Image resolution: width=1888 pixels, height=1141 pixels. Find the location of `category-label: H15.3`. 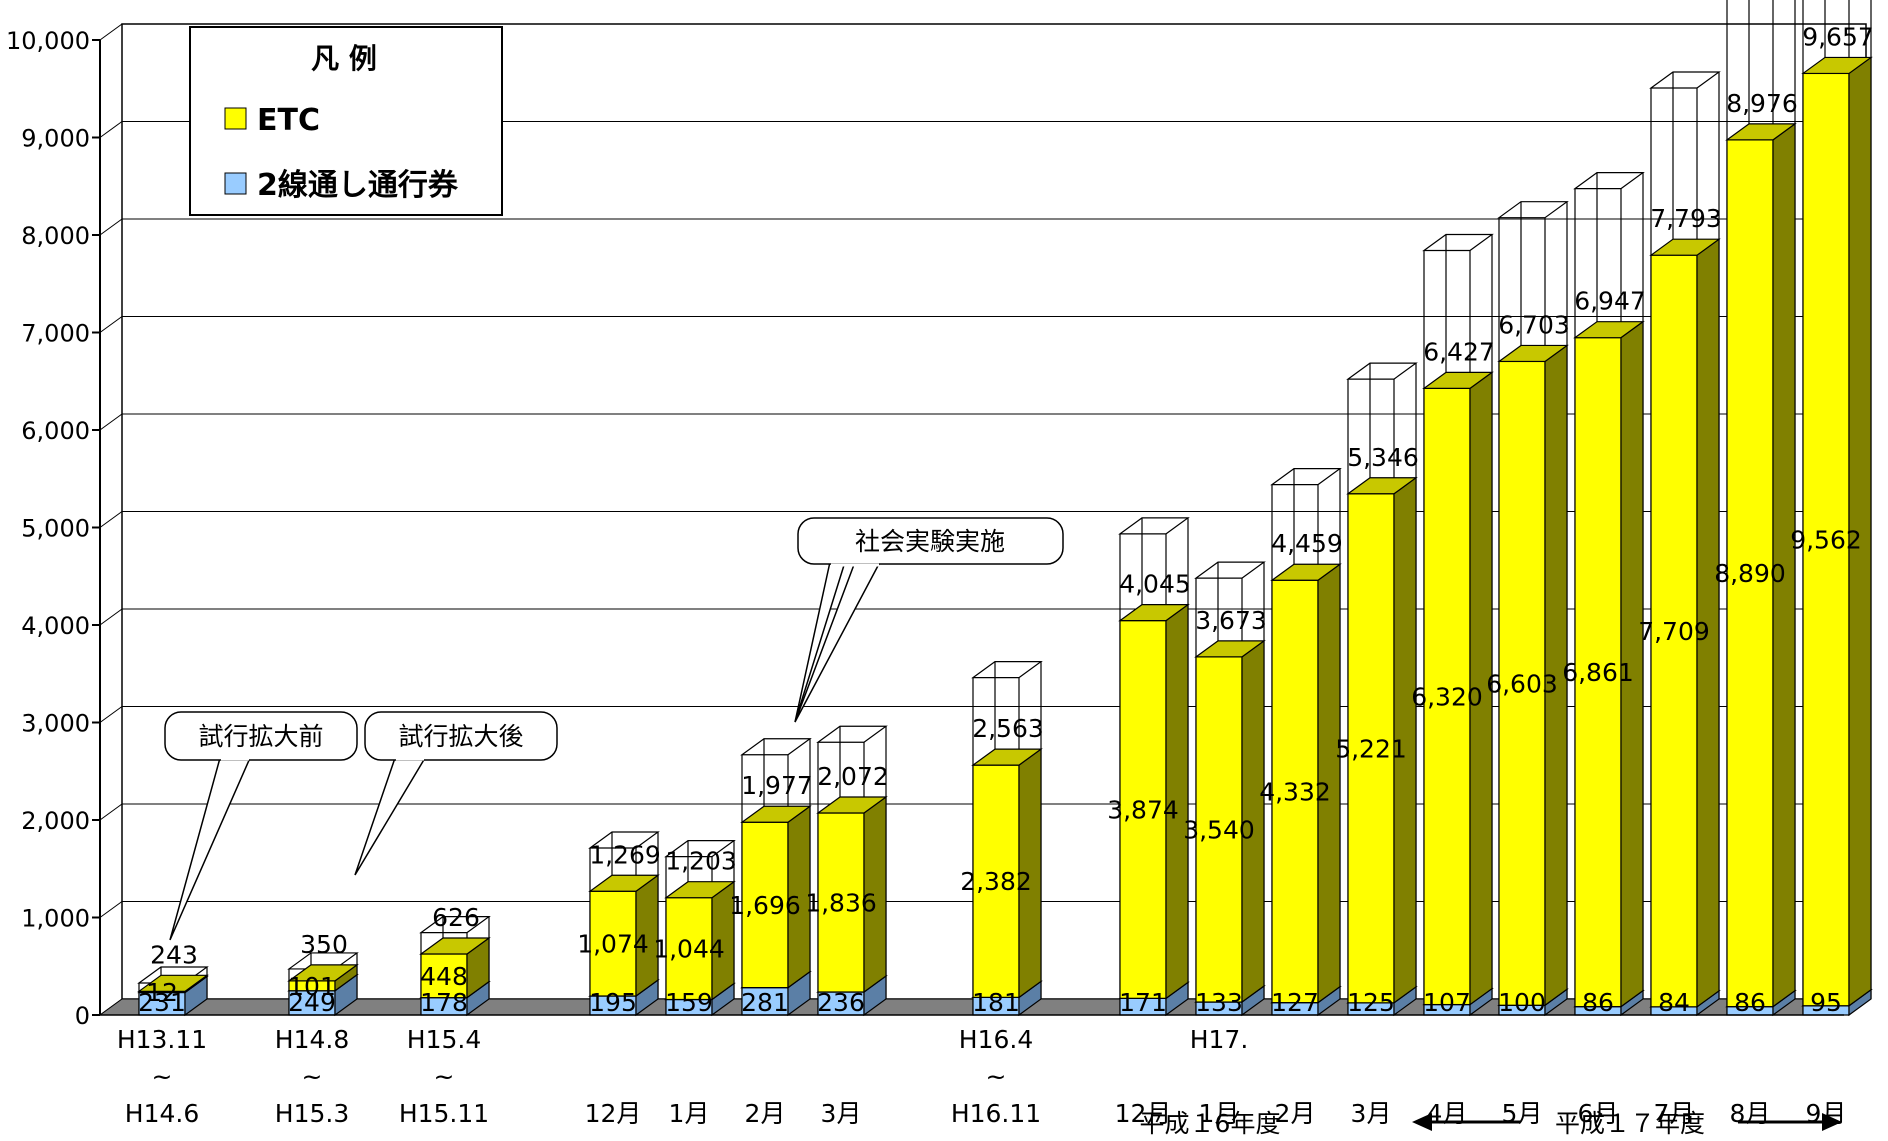

category-label: H15.3 is located at coordinates (312, 1113).